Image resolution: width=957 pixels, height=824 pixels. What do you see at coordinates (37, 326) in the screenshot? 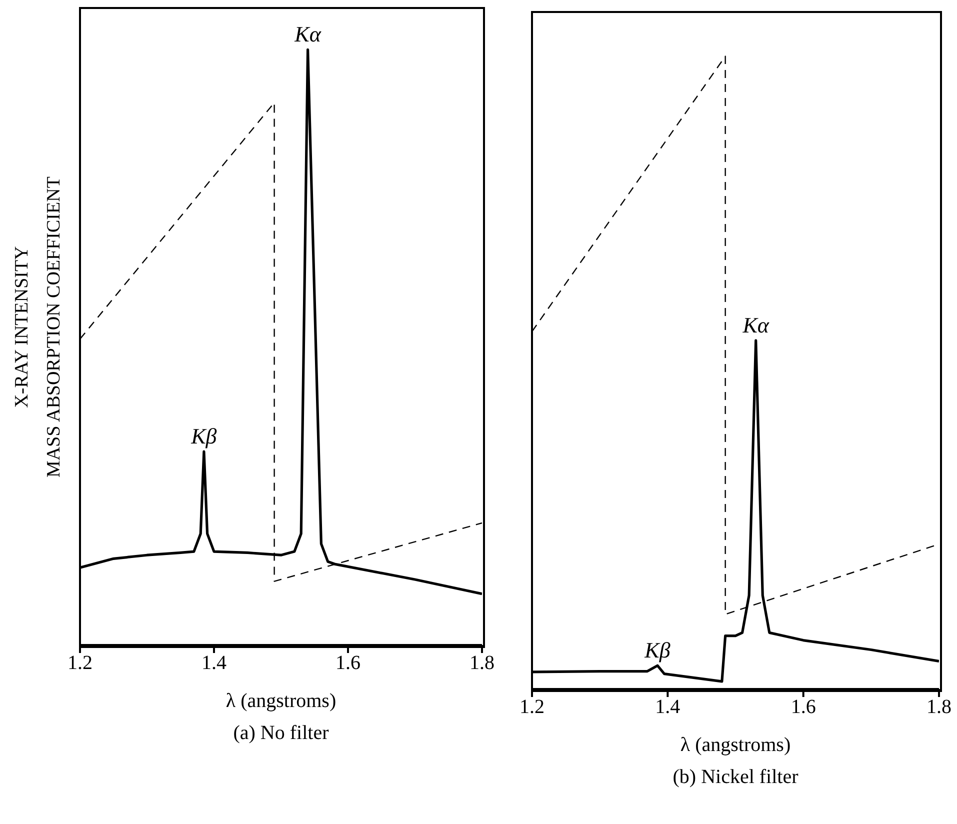
I see `y-axis-title: X-RAY INTENSITY MASS ABSORPTION COEFFICIENT` at bounding box center [37, 326].